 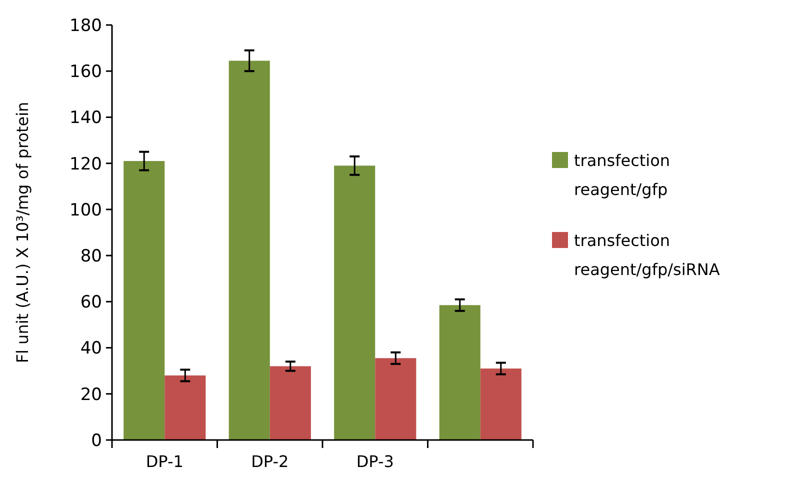 I want to click on x-tick-label: DP-1, so click(x=165, y=461).